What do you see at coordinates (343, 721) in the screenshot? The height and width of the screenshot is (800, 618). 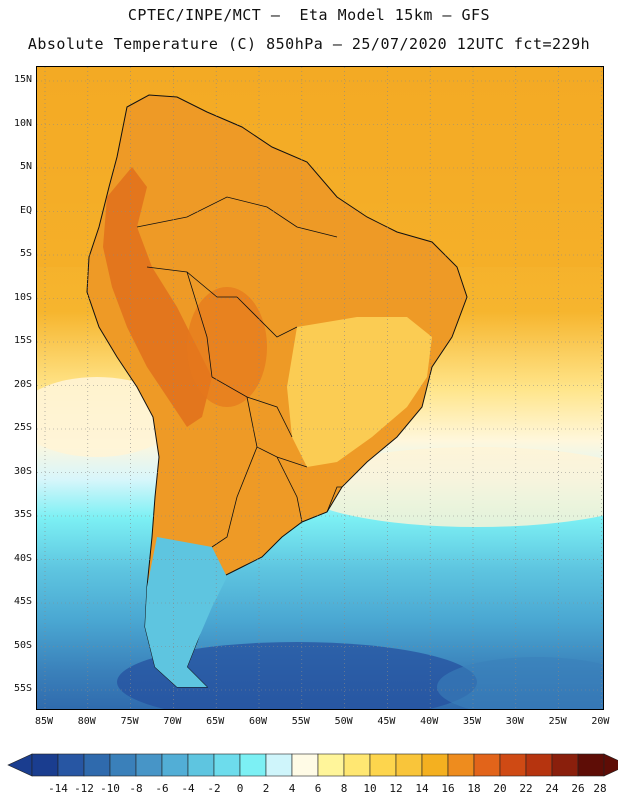 I see `longitude-label: 50W` at bounding box center [343, 721].